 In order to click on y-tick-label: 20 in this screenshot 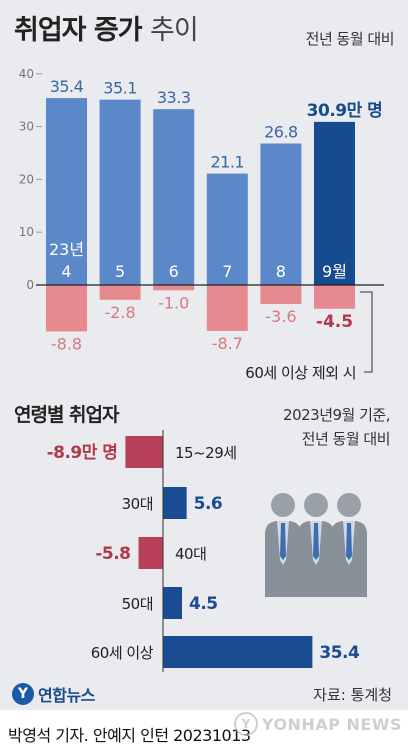, I will do `click(26, 179)`.